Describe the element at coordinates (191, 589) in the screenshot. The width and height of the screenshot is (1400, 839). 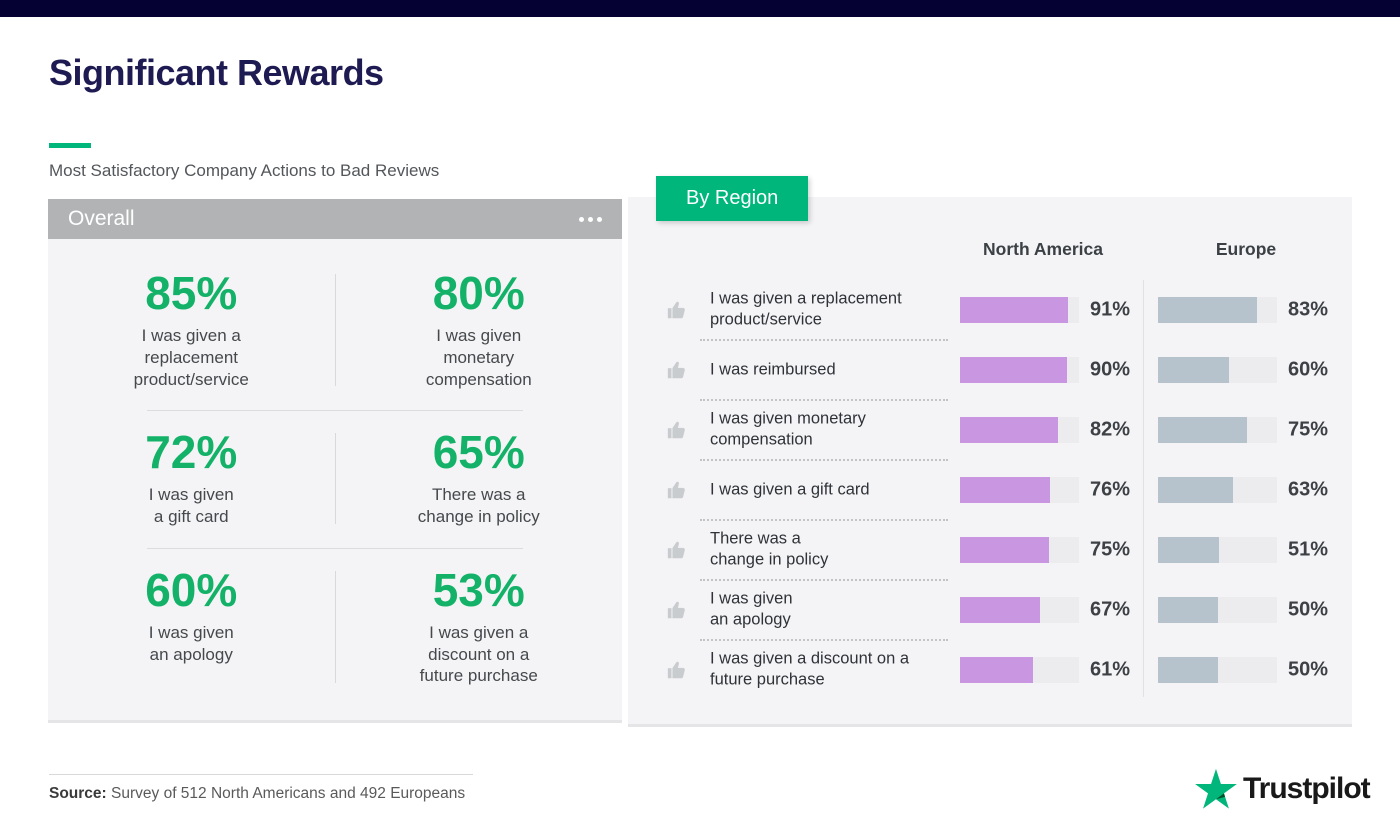
I see `stat-value: 60%` at that location.